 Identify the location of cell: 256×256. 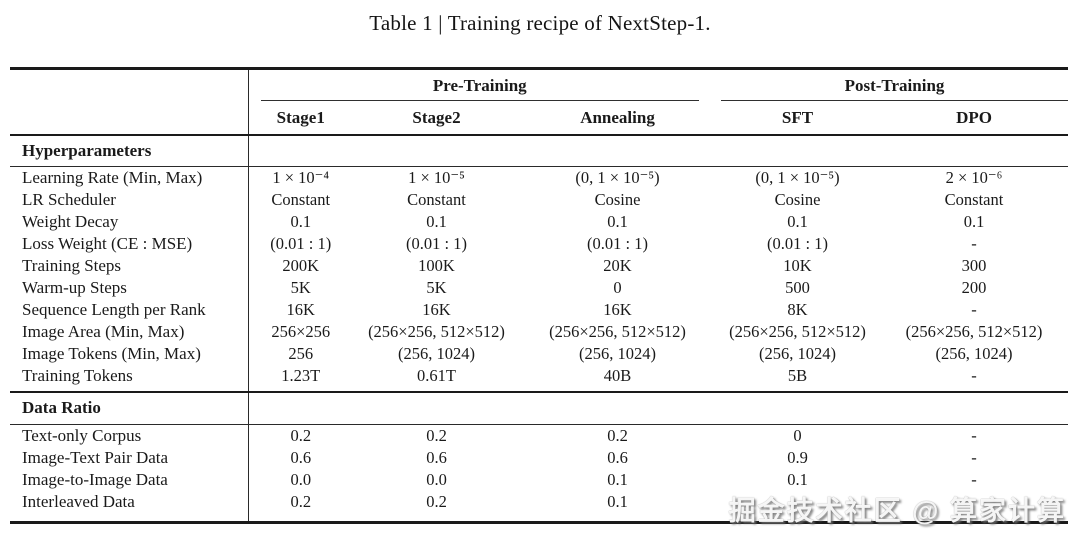
(301, 331).